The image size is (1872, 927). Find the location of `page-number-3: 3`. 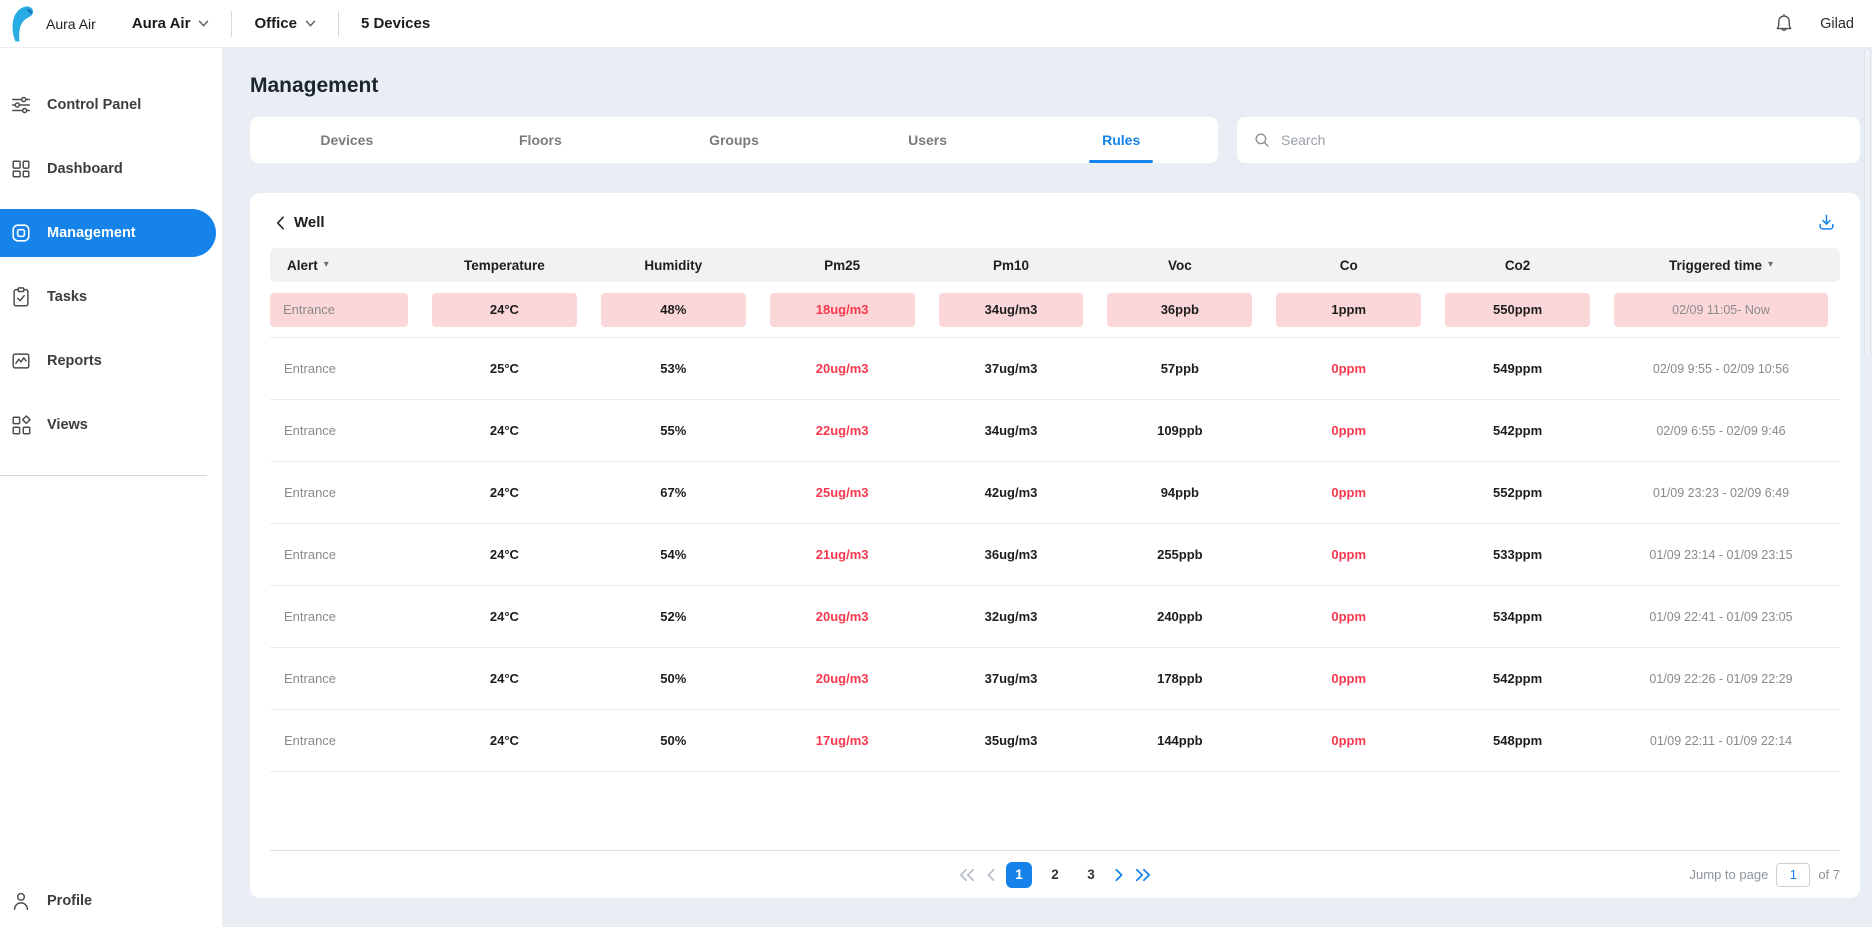

page-number-3: 3 is located at coordinates (1091, 874).